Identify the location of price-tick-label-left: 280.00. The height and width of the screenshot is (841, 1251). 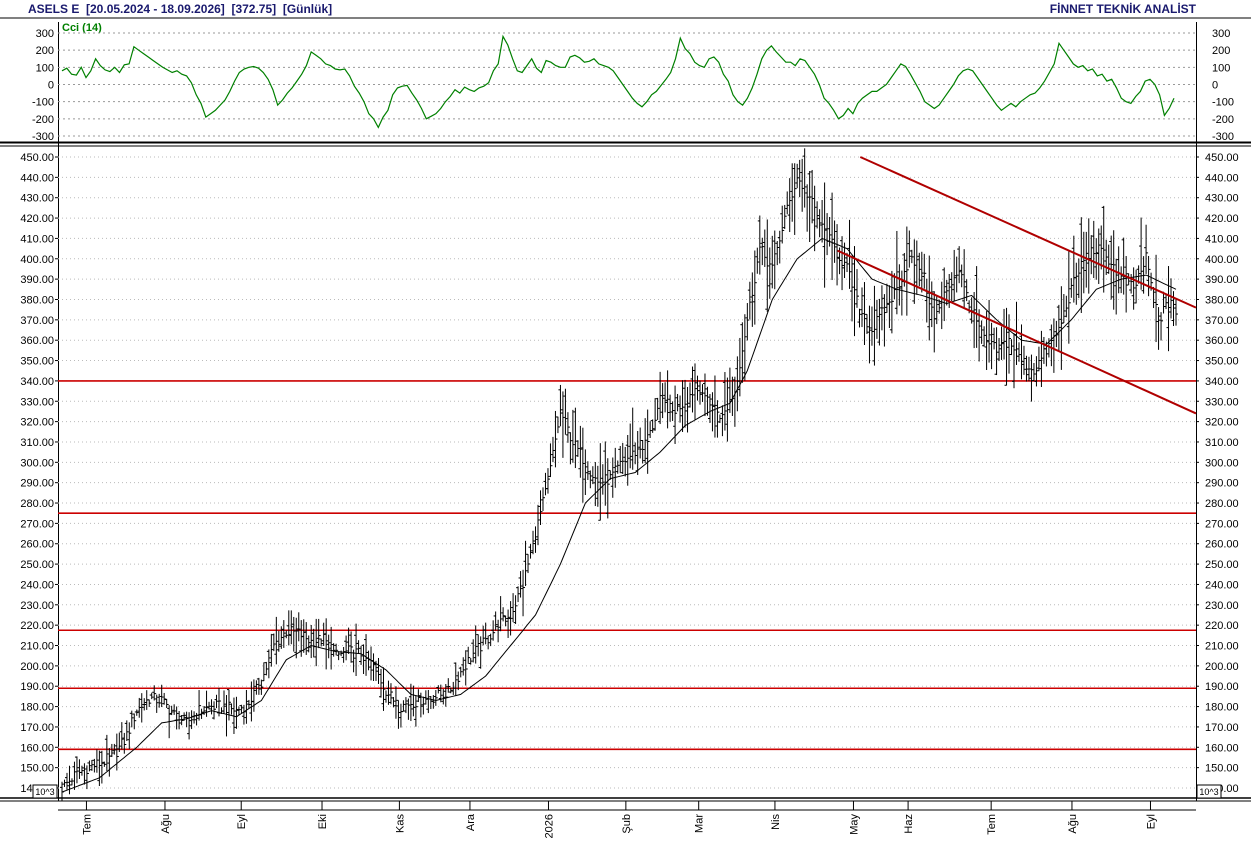
(37, 504).